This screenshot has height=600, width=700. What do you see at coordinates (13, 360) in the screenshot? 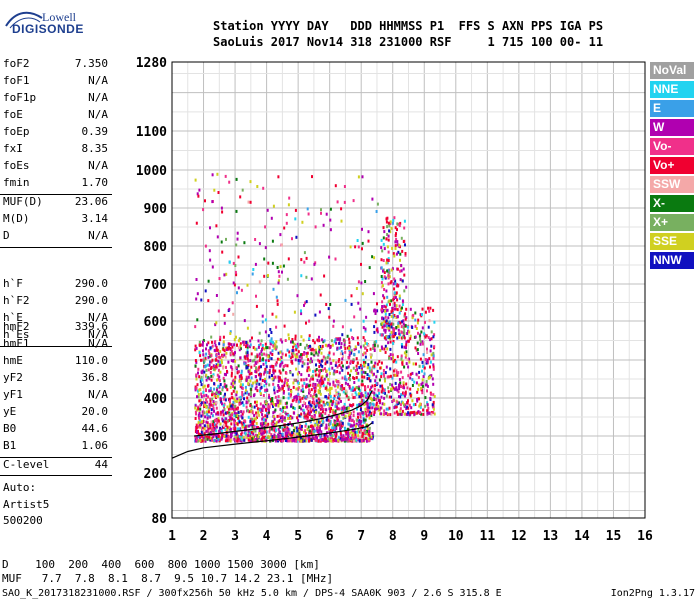
I see `param-name: hmE` at bounding box center [13, 360].